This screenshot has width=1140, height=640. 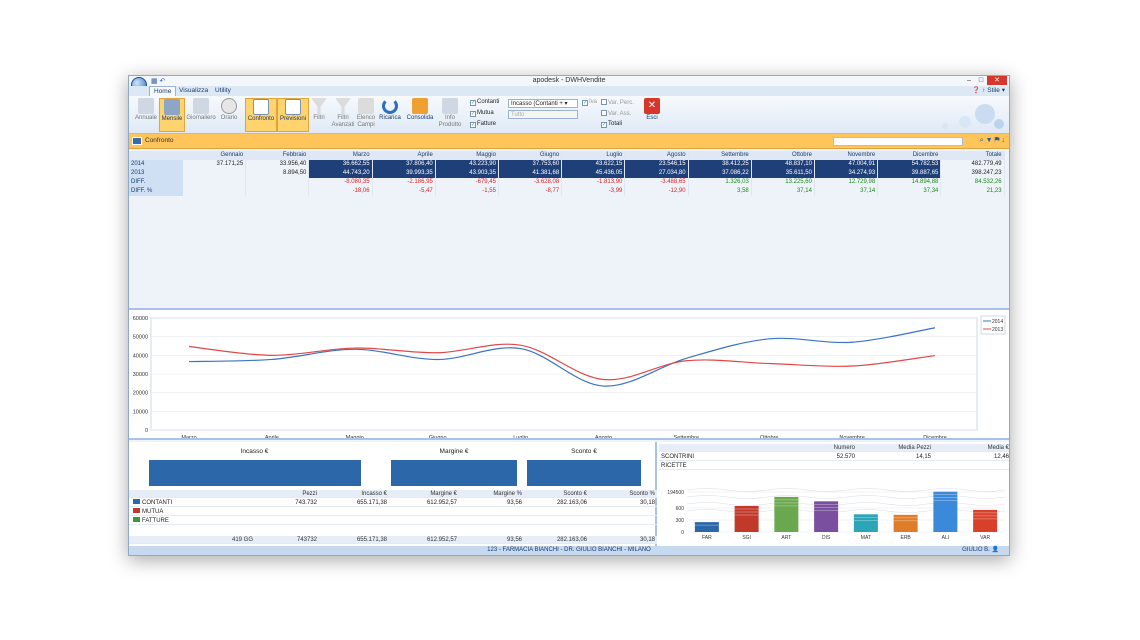 What do you see at coordinates (847, 164) in the screenshot?
I see `grid-cell: 47.004,91` at bounding box center [847, 164].